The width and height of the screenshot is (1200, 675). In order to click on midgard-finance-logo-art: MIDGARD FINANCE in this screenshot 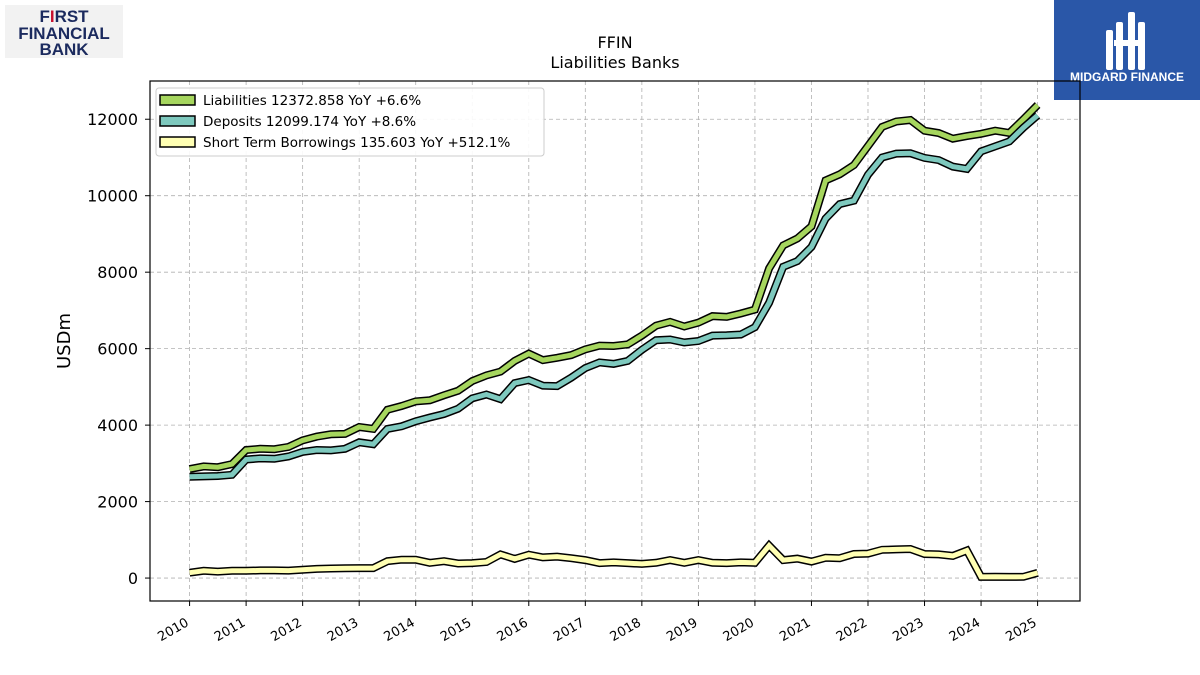, I will do `click(1127, 48)`.